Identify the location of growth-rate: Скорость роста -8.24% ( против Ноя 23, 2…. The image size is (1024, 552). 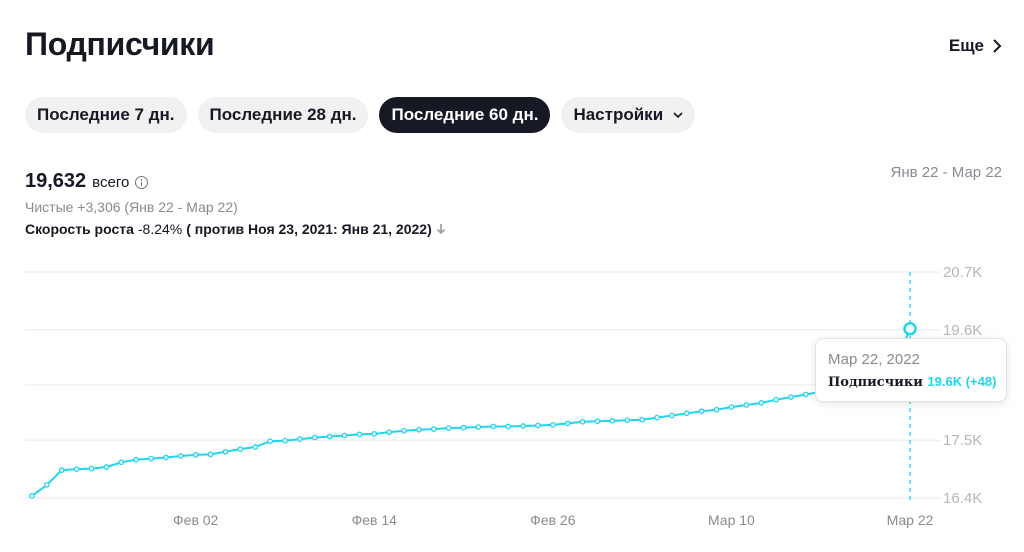
(235, 229).